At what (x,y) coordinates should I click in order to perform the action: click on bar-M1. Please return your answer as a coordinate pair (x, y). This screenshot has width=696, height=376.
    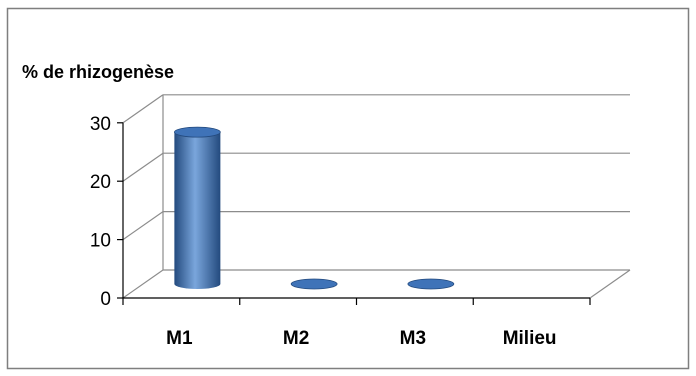
    Looking at the image, I should click on (197, 207).